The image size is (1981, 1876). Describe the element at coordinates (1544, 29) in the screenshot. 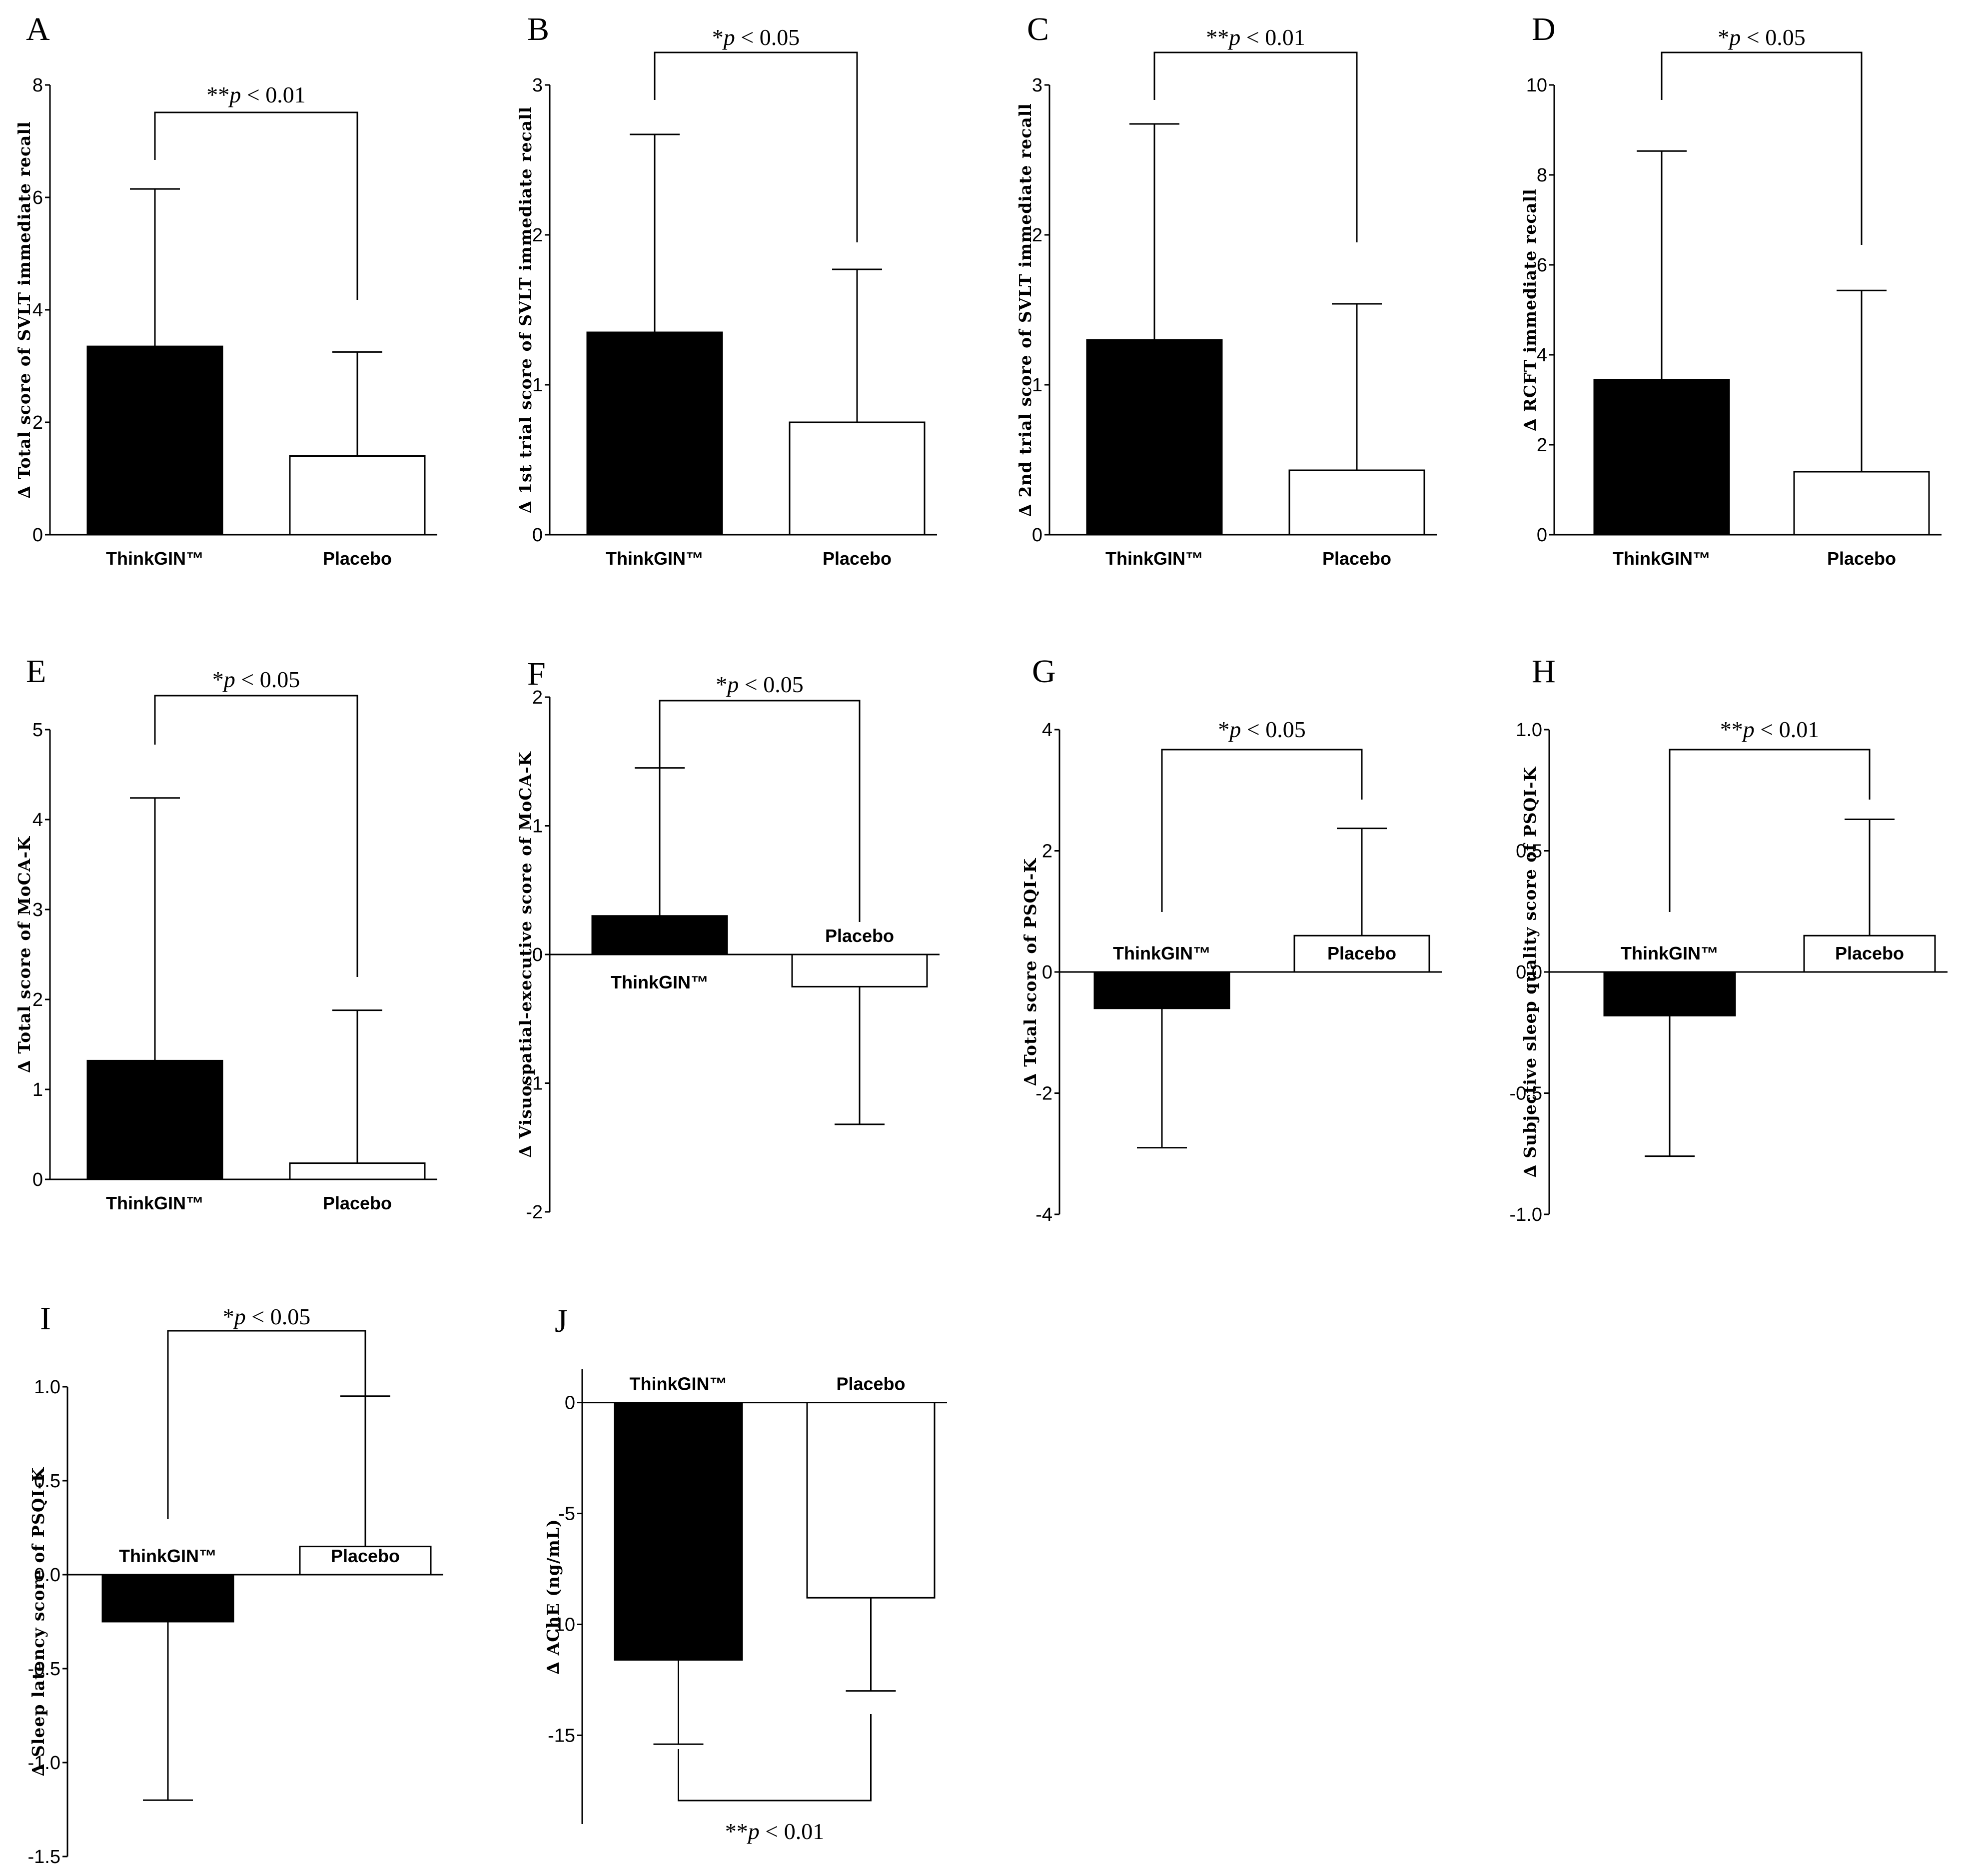

I see `panel-letter: D` at that location.